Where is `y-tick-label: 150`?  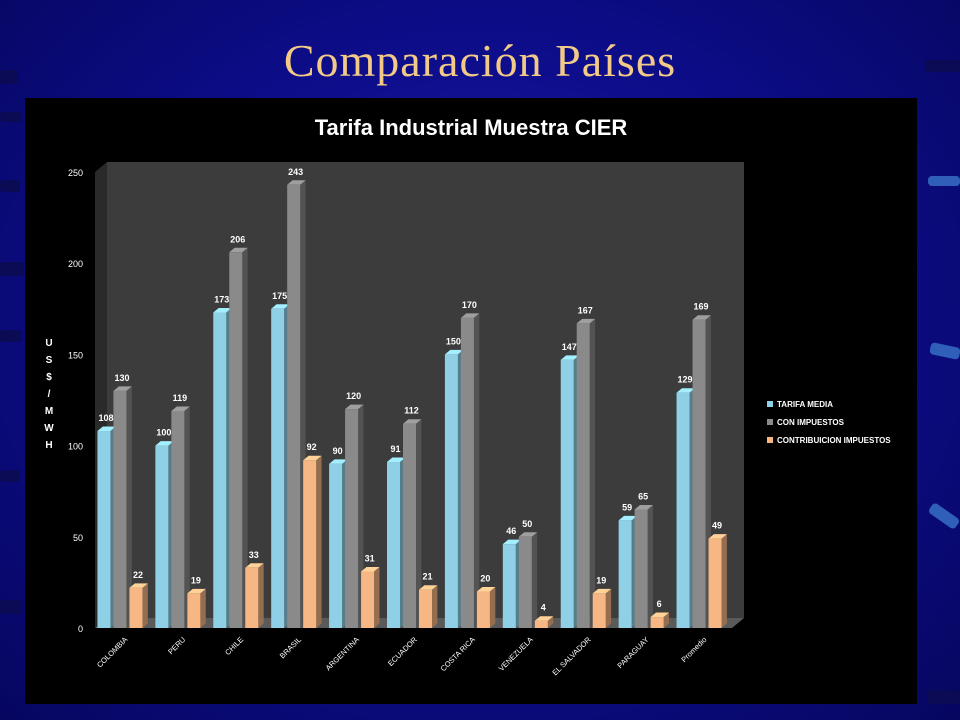 y-tick-label: 150 is located at coordinates (75, 355).